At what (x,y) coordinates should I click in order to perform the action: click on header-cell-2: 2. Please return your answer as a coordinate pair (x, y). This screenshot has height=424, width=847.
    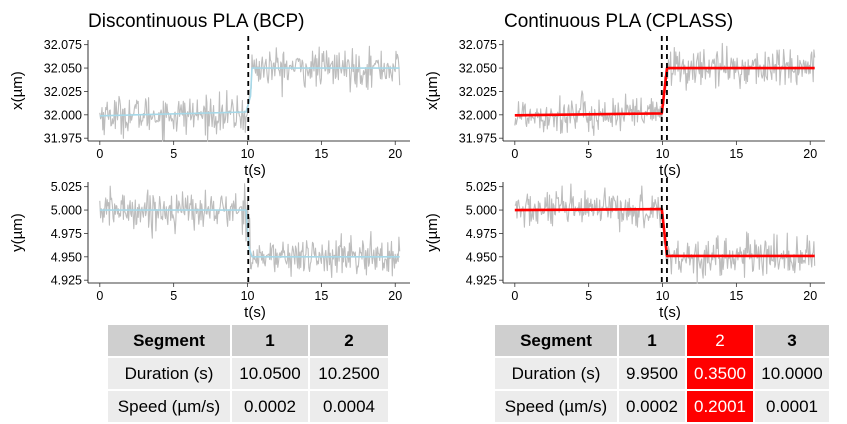
    Looking at the image, I should click on (349, 340).